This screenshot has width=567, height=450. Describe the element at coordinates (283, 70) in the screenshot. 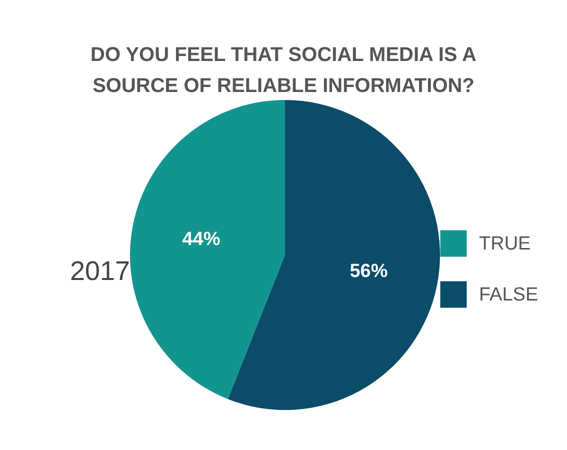

I see `chart-title: DO YOU FEEL THAT SOCIAL MEDIA IS A SOURCE OF RELIABLE INFORMATION?` at that location.